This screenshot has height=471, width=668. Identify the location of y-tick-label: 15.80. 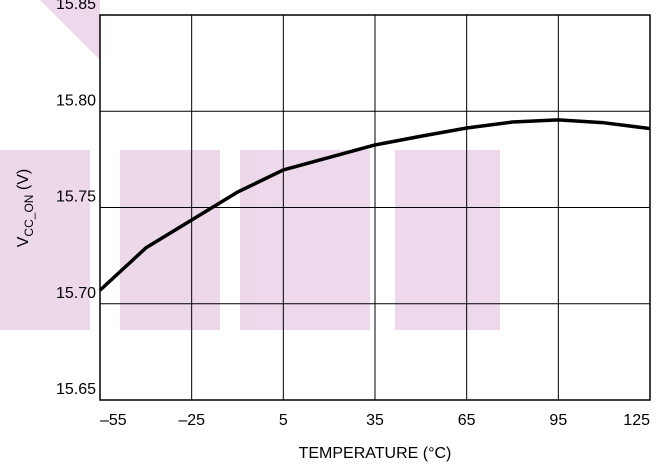
(76, 100).